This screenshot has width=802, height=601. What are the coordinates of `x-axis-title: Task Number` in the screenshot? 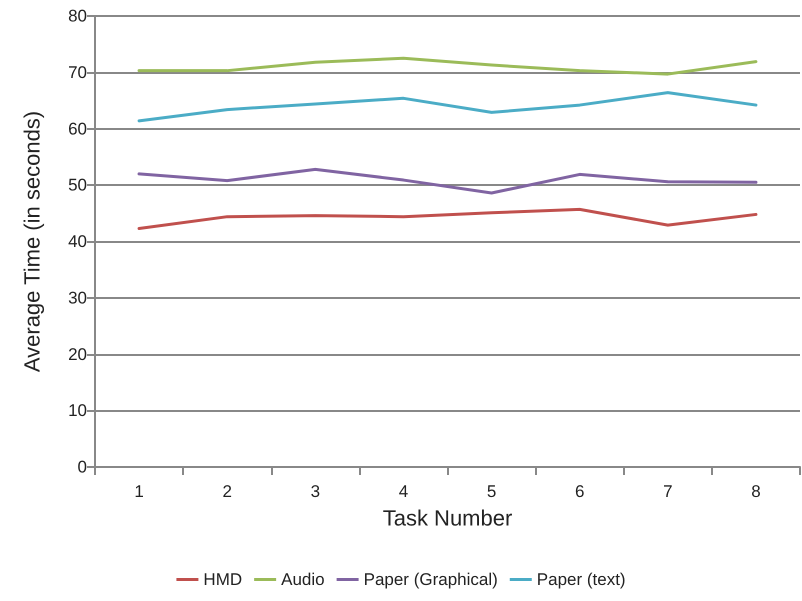 It's located at (447, 518).